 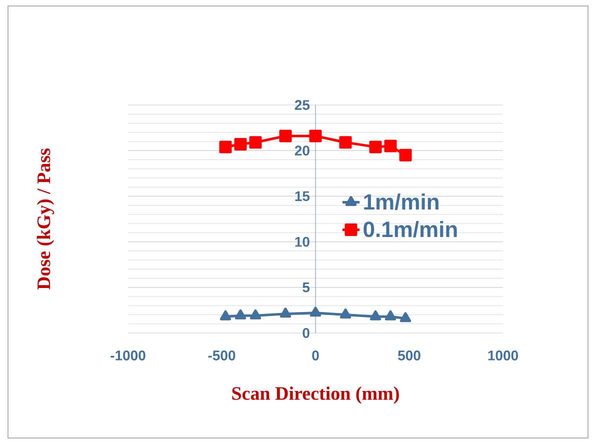 What do you see at coordinates (302, 151) in the screenshot?
I see `y-tick-label: 20` at bounding box center [302, 151].